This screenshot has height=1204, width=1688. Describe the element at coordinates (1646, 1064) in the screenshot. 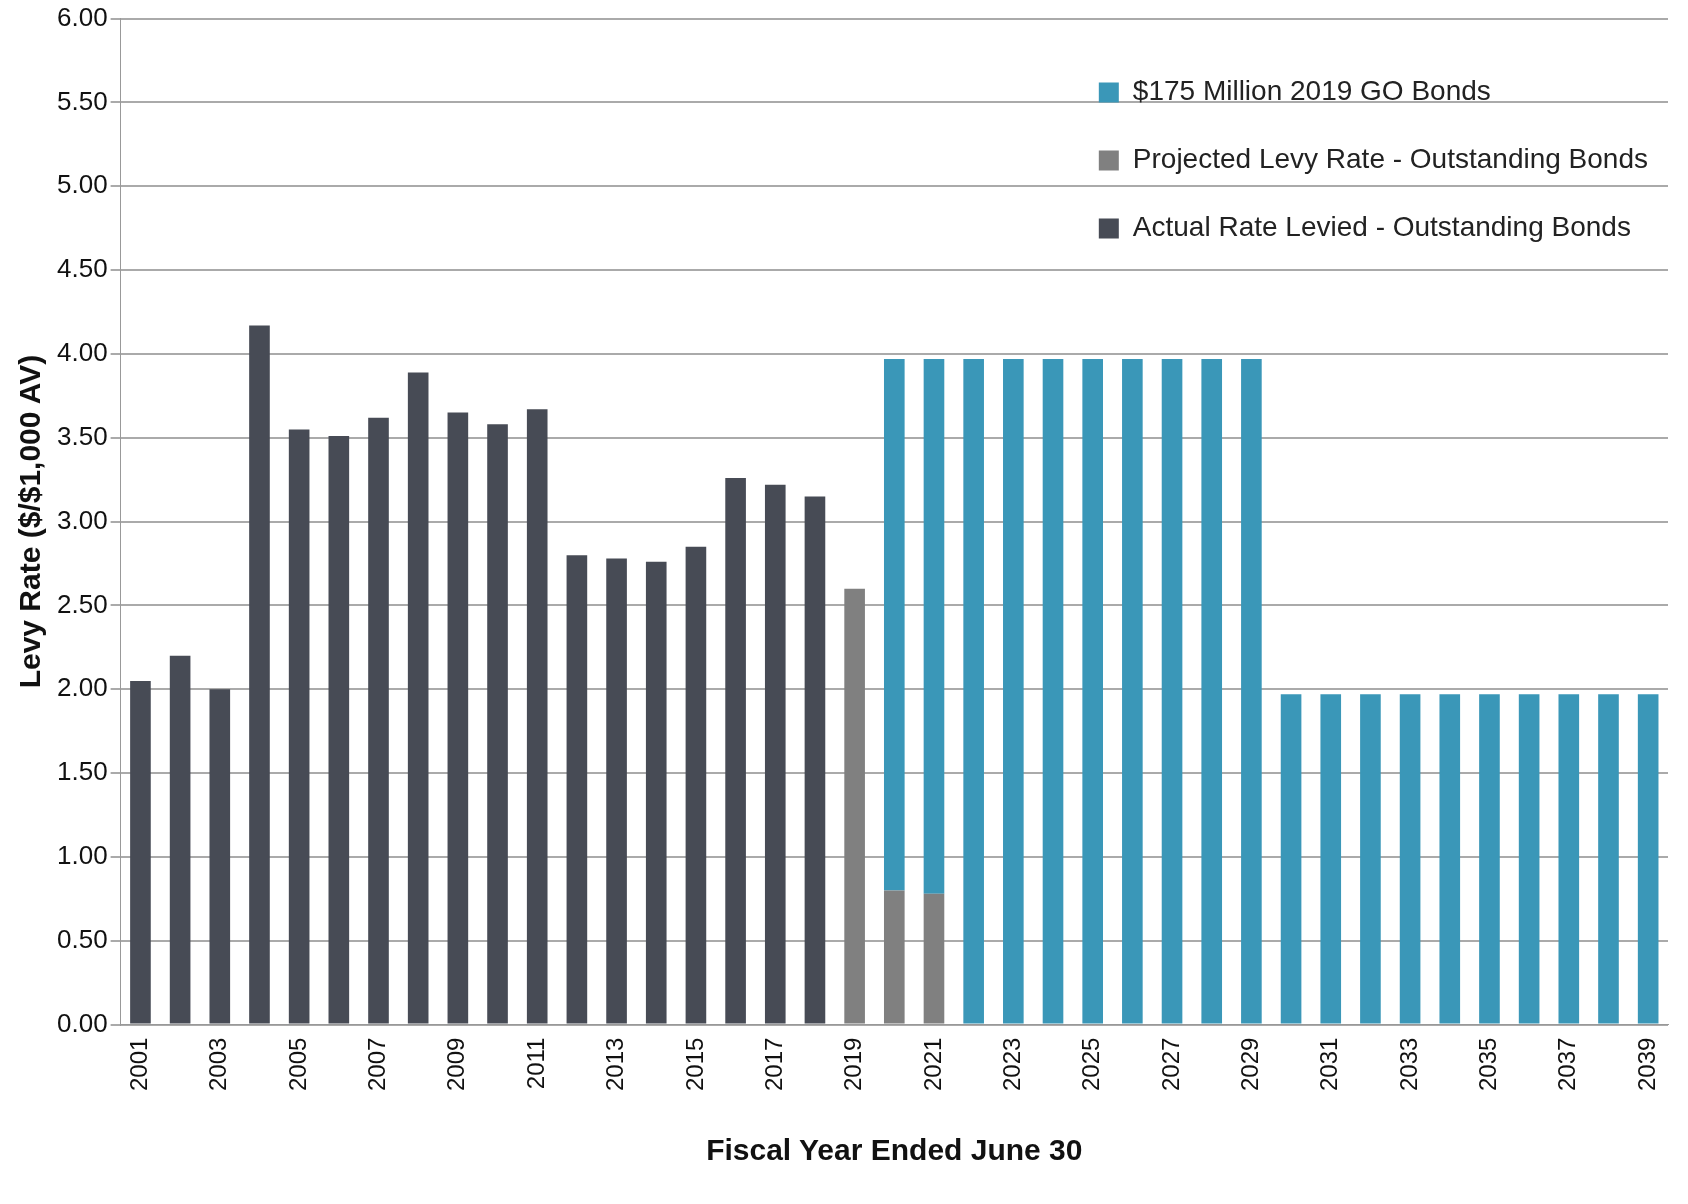

I see `x-tick-label: 2039` at that location.